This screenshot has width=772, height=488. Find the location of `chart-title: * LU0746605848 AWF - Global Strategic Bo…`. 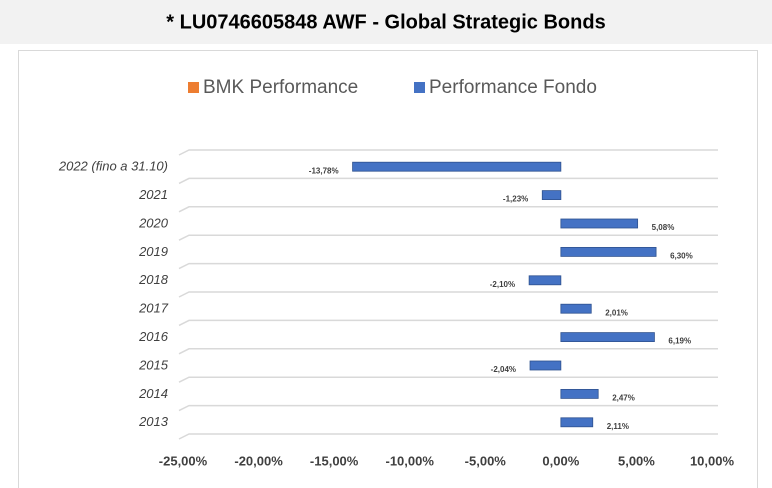

chart-title: * LU0746605848 AWF - Global Strategic Bo… is located at coordinates (385, 22).